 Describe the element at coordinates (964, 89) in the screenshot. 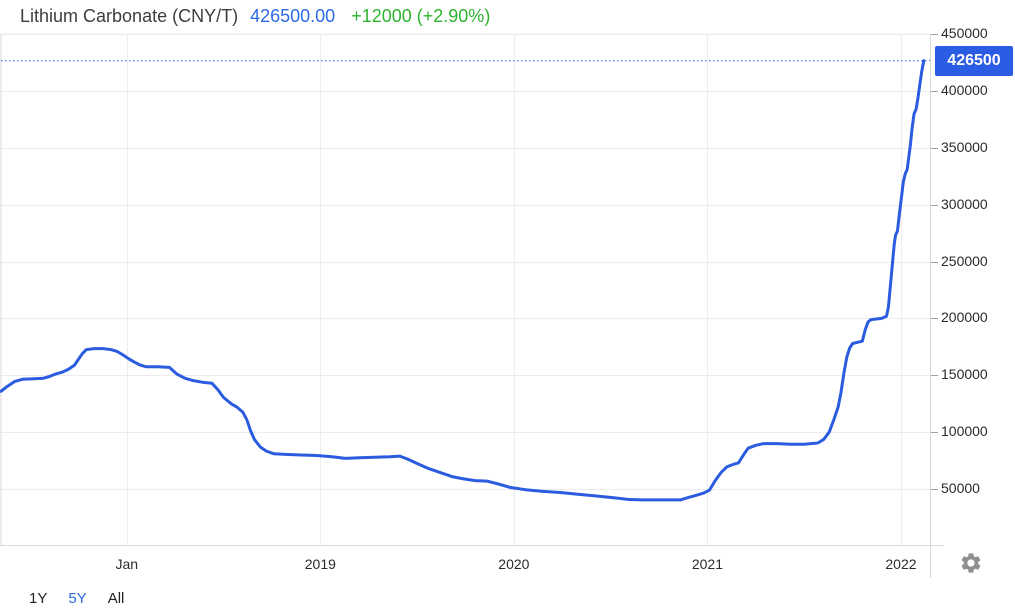

I see `y-axis-label: 400000` at that location.